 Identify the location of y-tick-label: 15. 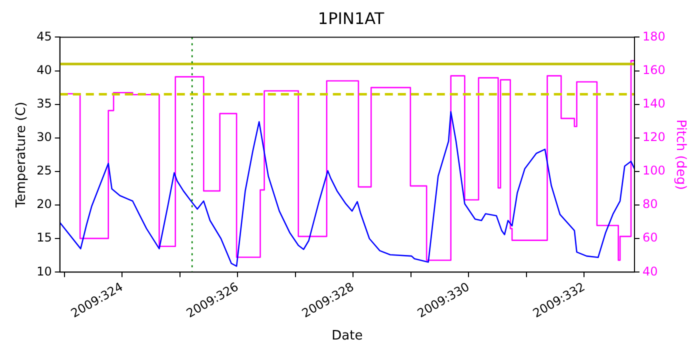
(44, 237).